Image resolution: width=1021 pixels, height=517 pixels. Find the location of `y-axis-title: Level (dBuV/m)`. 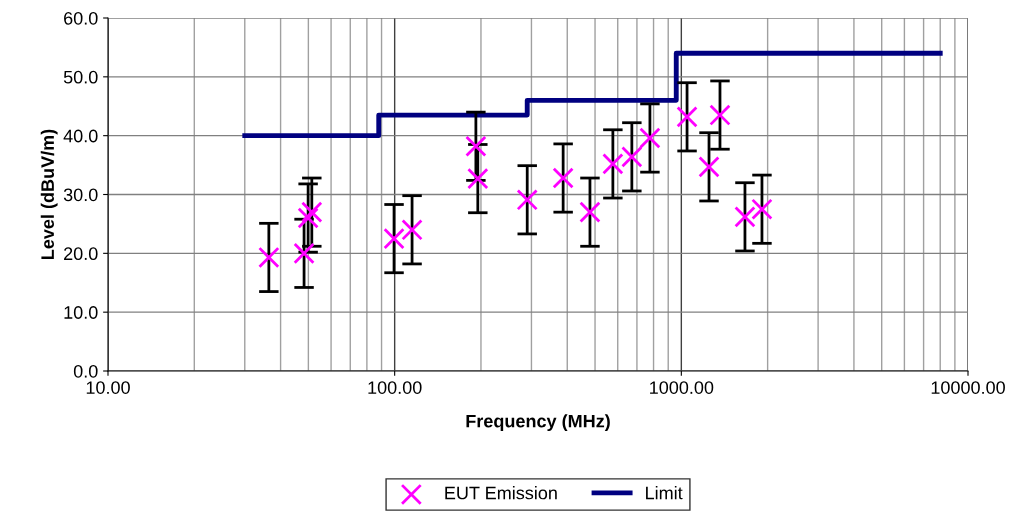

y-axis-title: Level (dBuV/m) is located at coordinates (49, 194).